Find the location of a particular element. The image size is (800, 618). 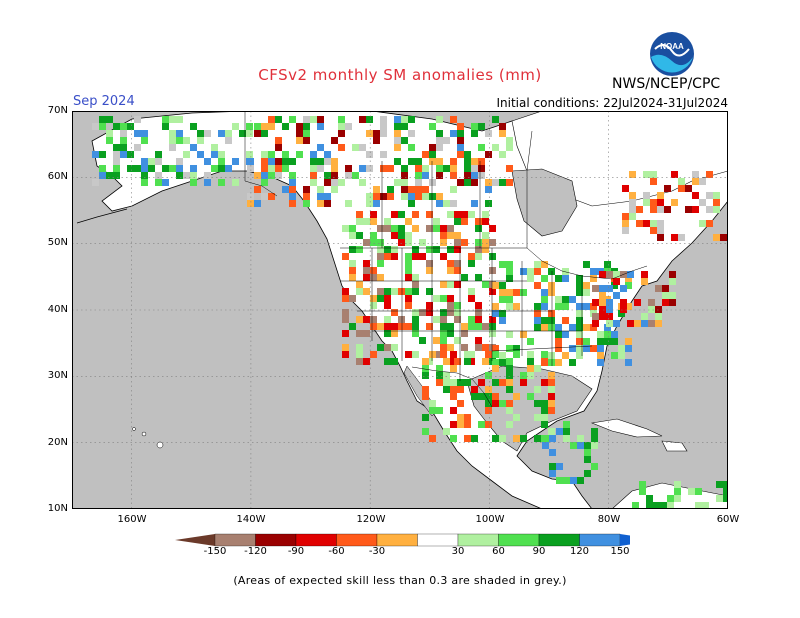

hispaniola-land is located at coordinates (674, 446).